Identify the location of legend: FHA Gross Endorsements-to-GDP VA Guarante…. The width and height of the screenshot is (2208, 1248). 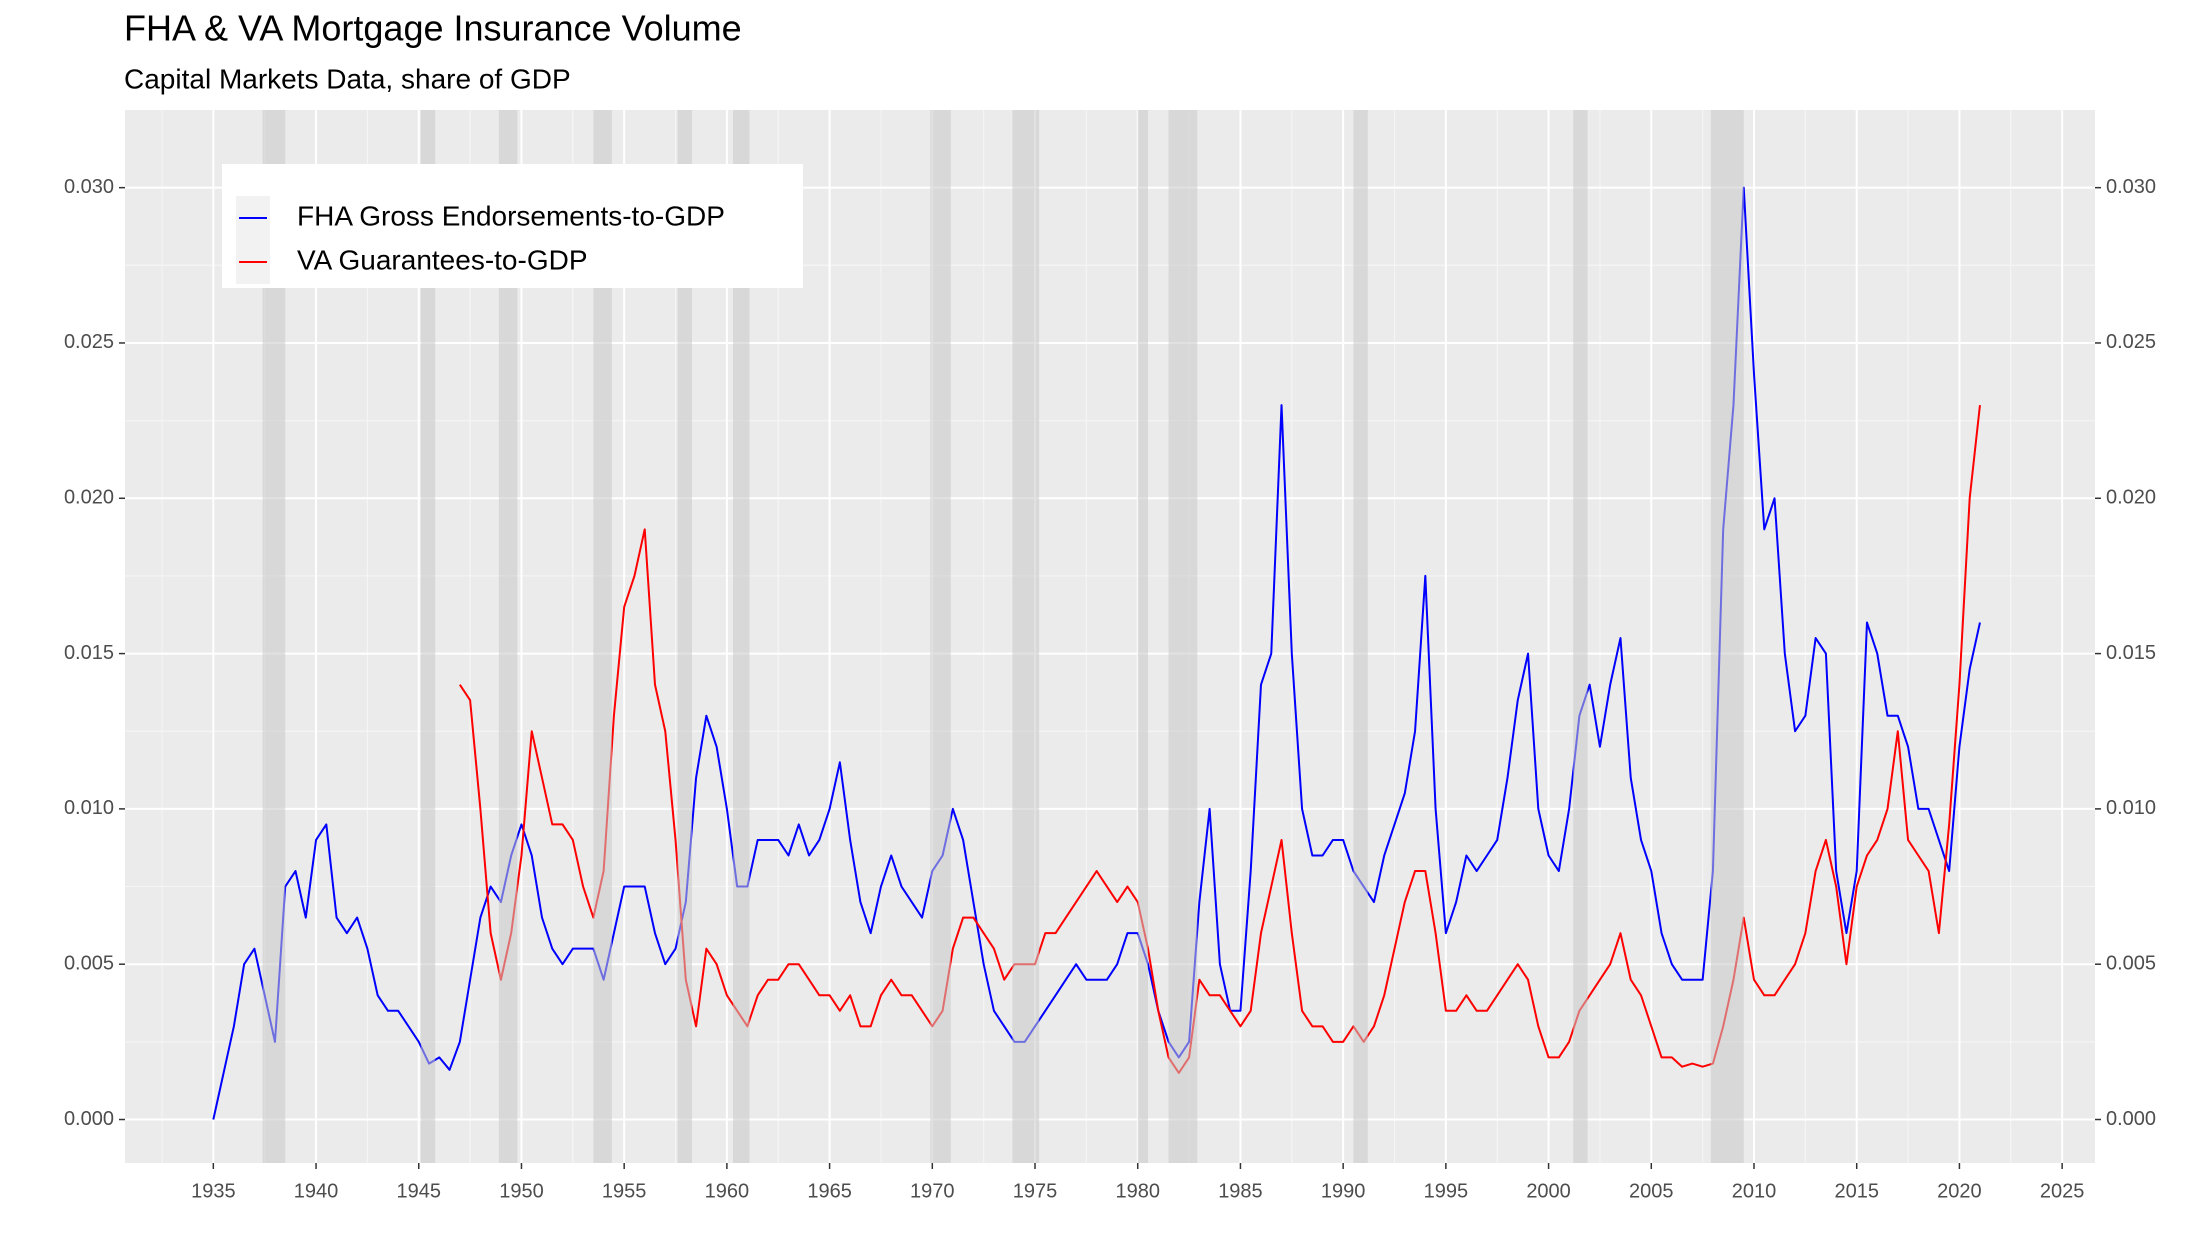
(512, 226).